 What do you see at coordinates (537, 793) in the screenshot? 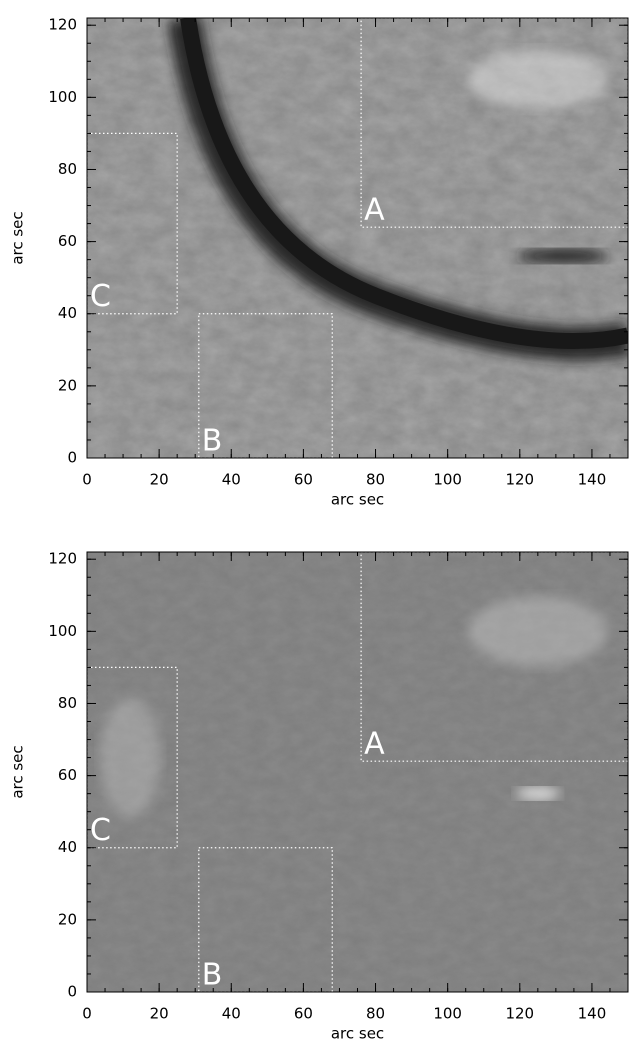
I see `bright` at bounding box center [537, 793].